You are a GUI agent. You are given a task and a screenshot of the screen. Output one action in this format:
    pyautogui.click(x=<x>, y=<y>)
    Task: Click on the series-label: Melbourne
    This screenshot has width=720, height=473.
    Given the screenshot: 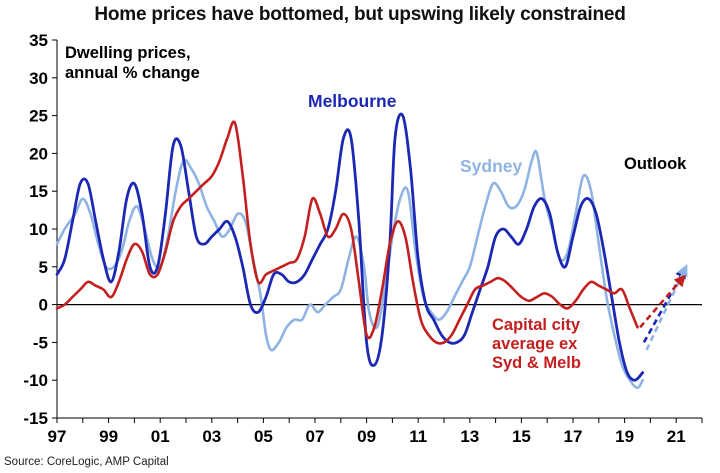 What is the action you would take?
    pyautogui.click(x=352, y=101)
    